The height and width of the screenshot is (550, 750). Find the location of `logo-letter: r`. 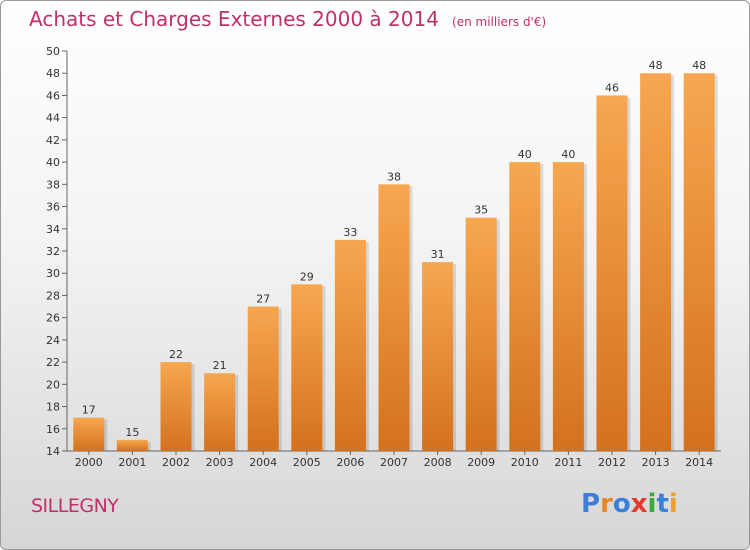

logo-letter: r is located at coordinates (606, 504).